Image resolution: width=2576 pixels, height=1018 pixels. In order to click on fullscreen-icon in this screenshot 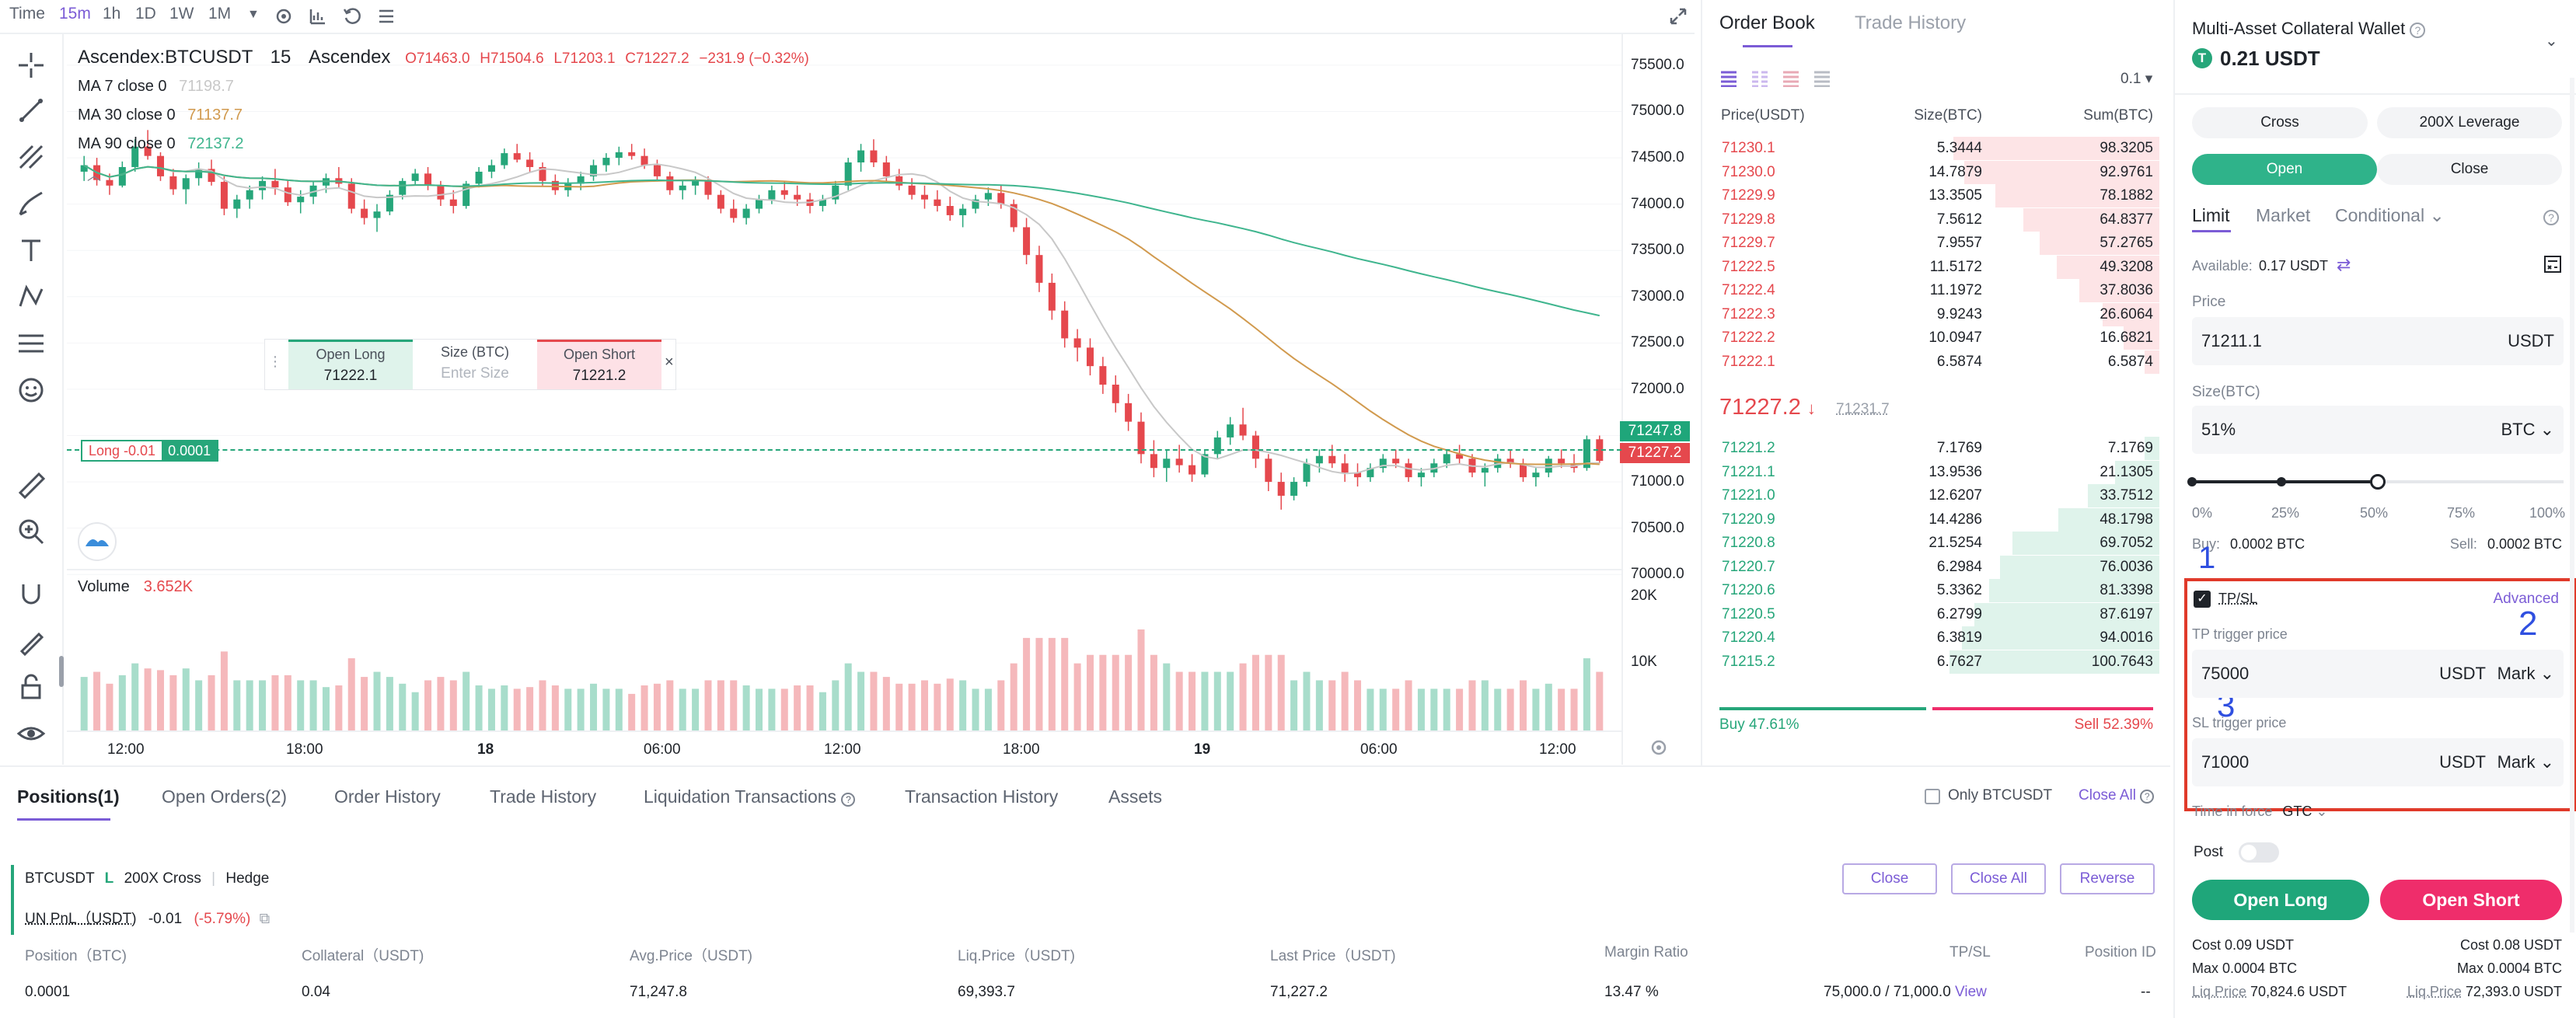, I will do `click(1678, 16)`.